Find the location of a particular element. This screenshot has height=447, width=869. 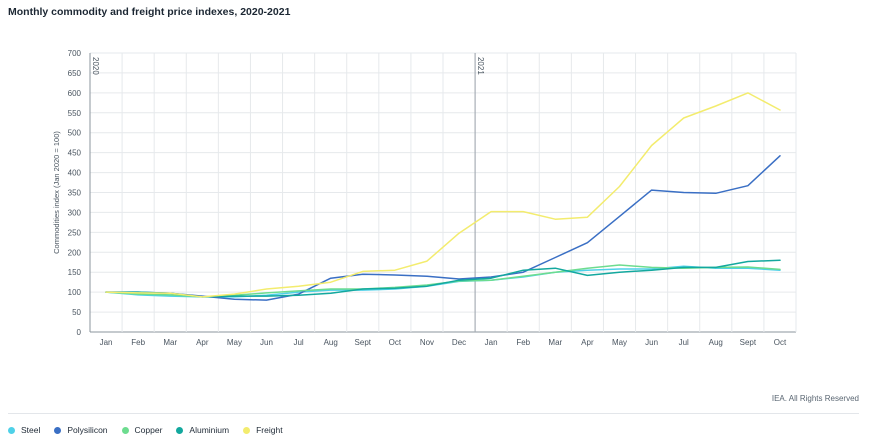

x-tick-label-8: Sept is located at coordinates (363, 342).